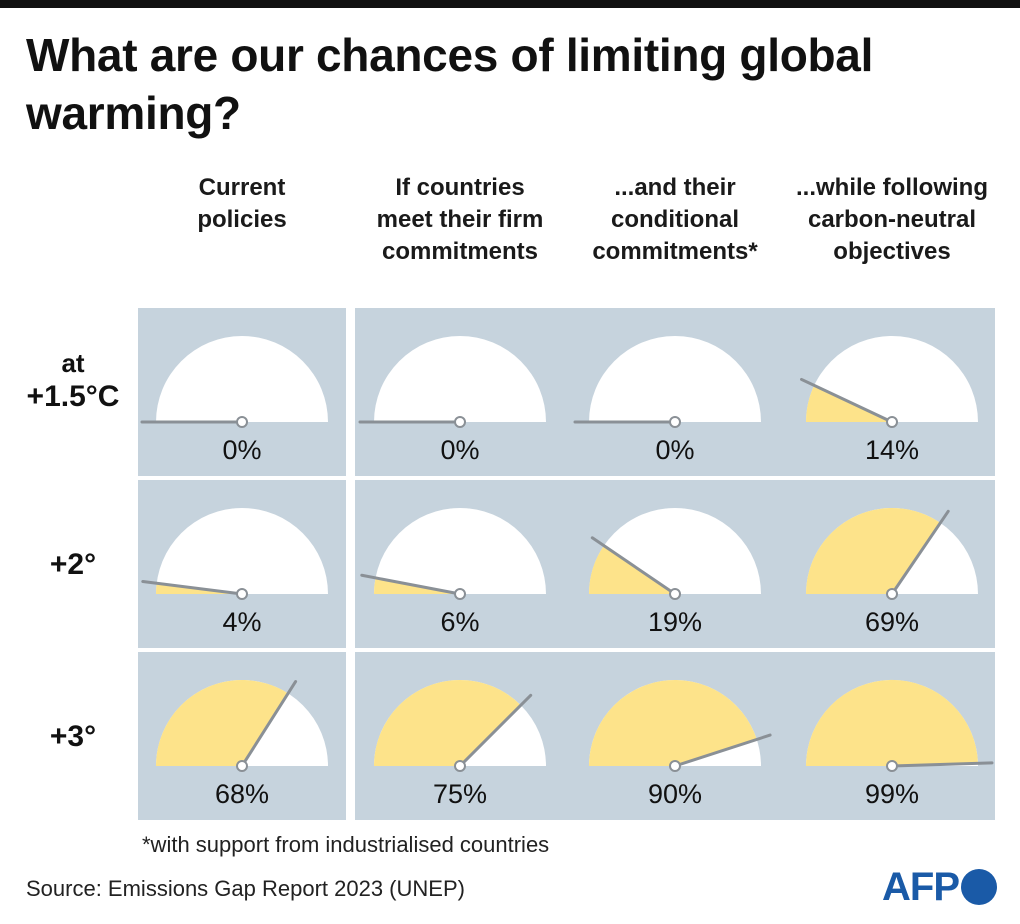  I want to click on gauge-r1-c1, so click(234, 382).